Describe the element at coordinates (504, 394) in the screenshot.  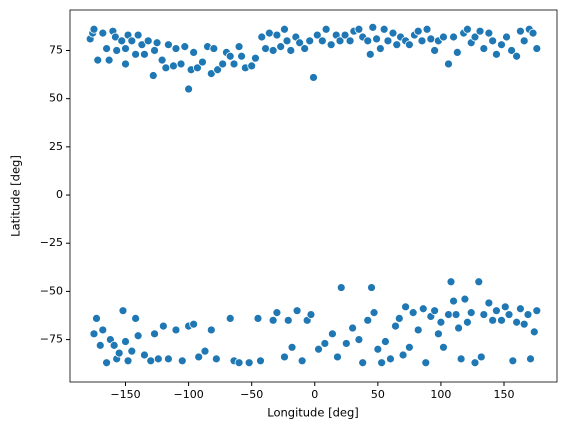
I see `x-tick-label: 150` at that location.